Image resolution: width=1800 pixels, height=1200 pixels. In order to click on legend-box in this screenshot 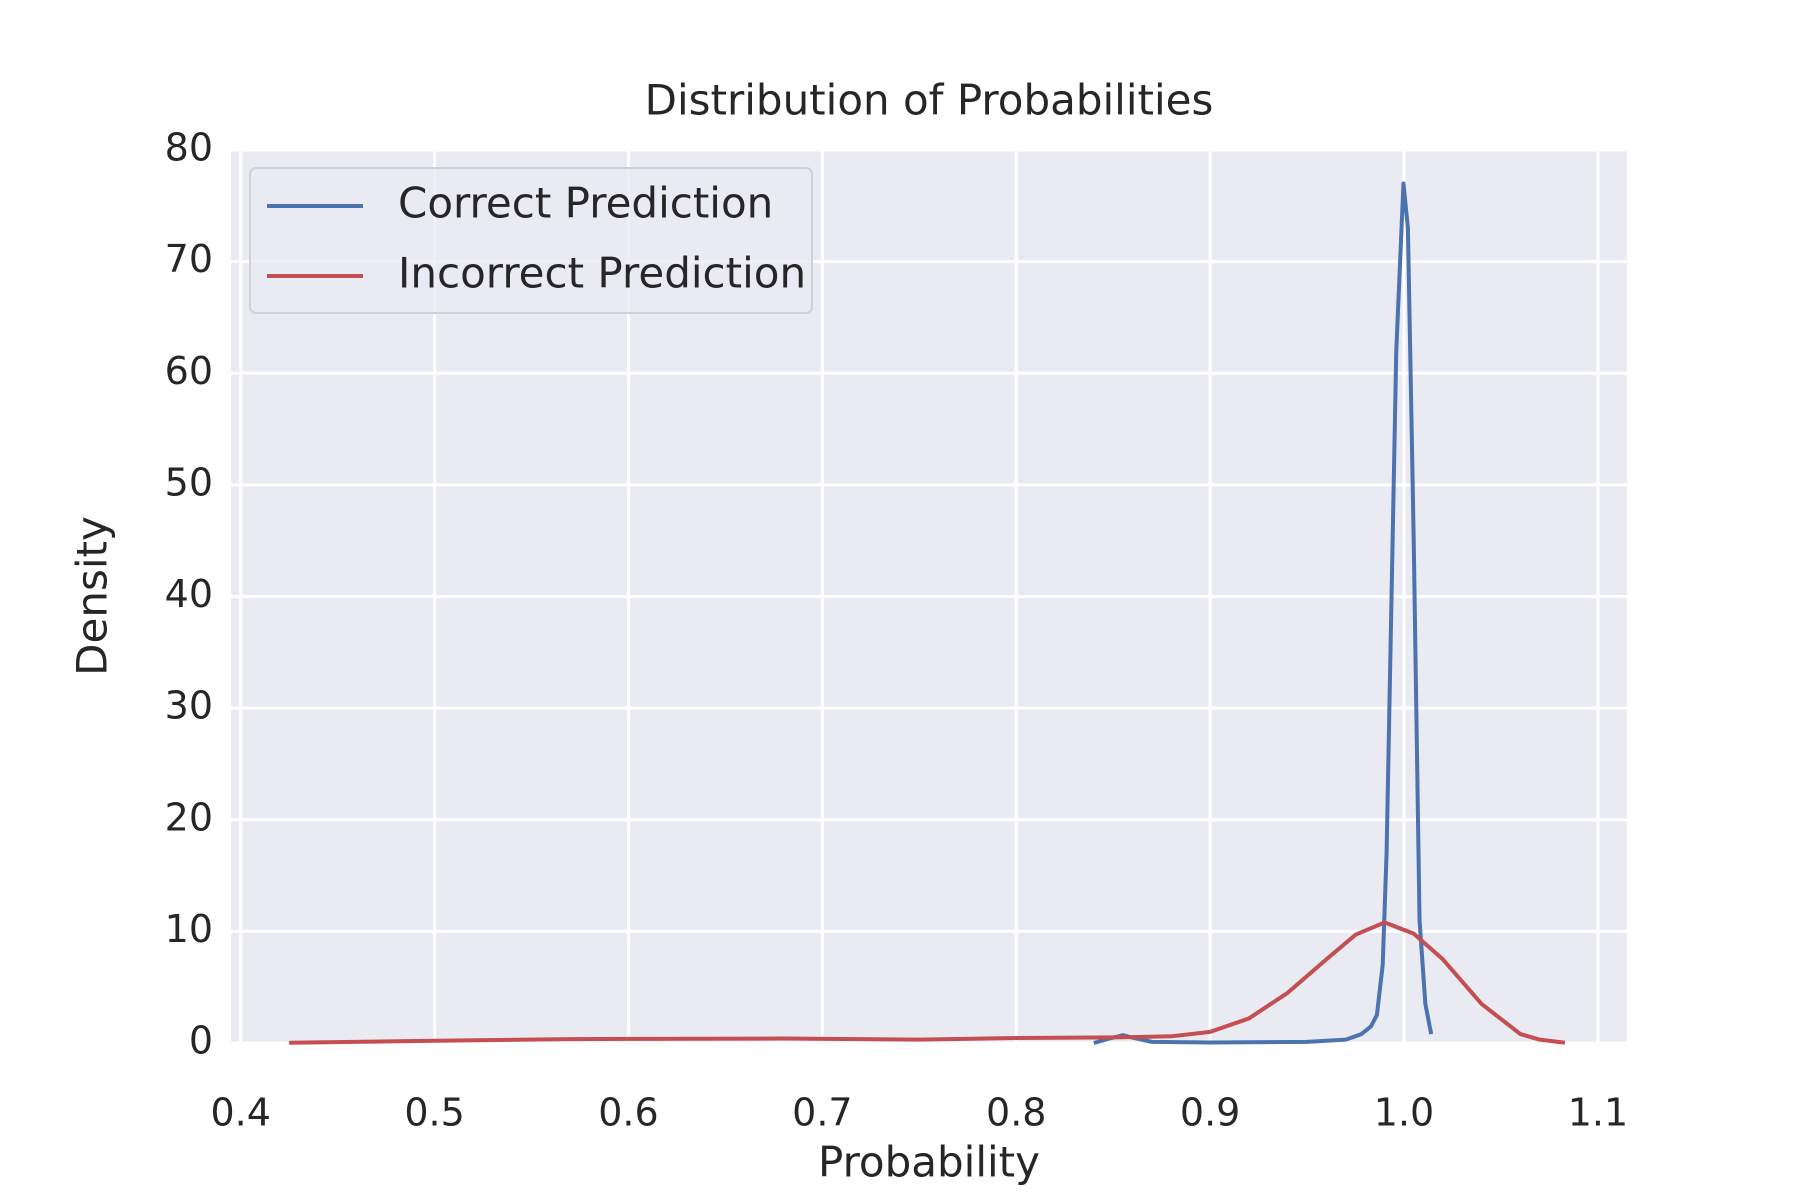, I will do `click(531, 240)`.